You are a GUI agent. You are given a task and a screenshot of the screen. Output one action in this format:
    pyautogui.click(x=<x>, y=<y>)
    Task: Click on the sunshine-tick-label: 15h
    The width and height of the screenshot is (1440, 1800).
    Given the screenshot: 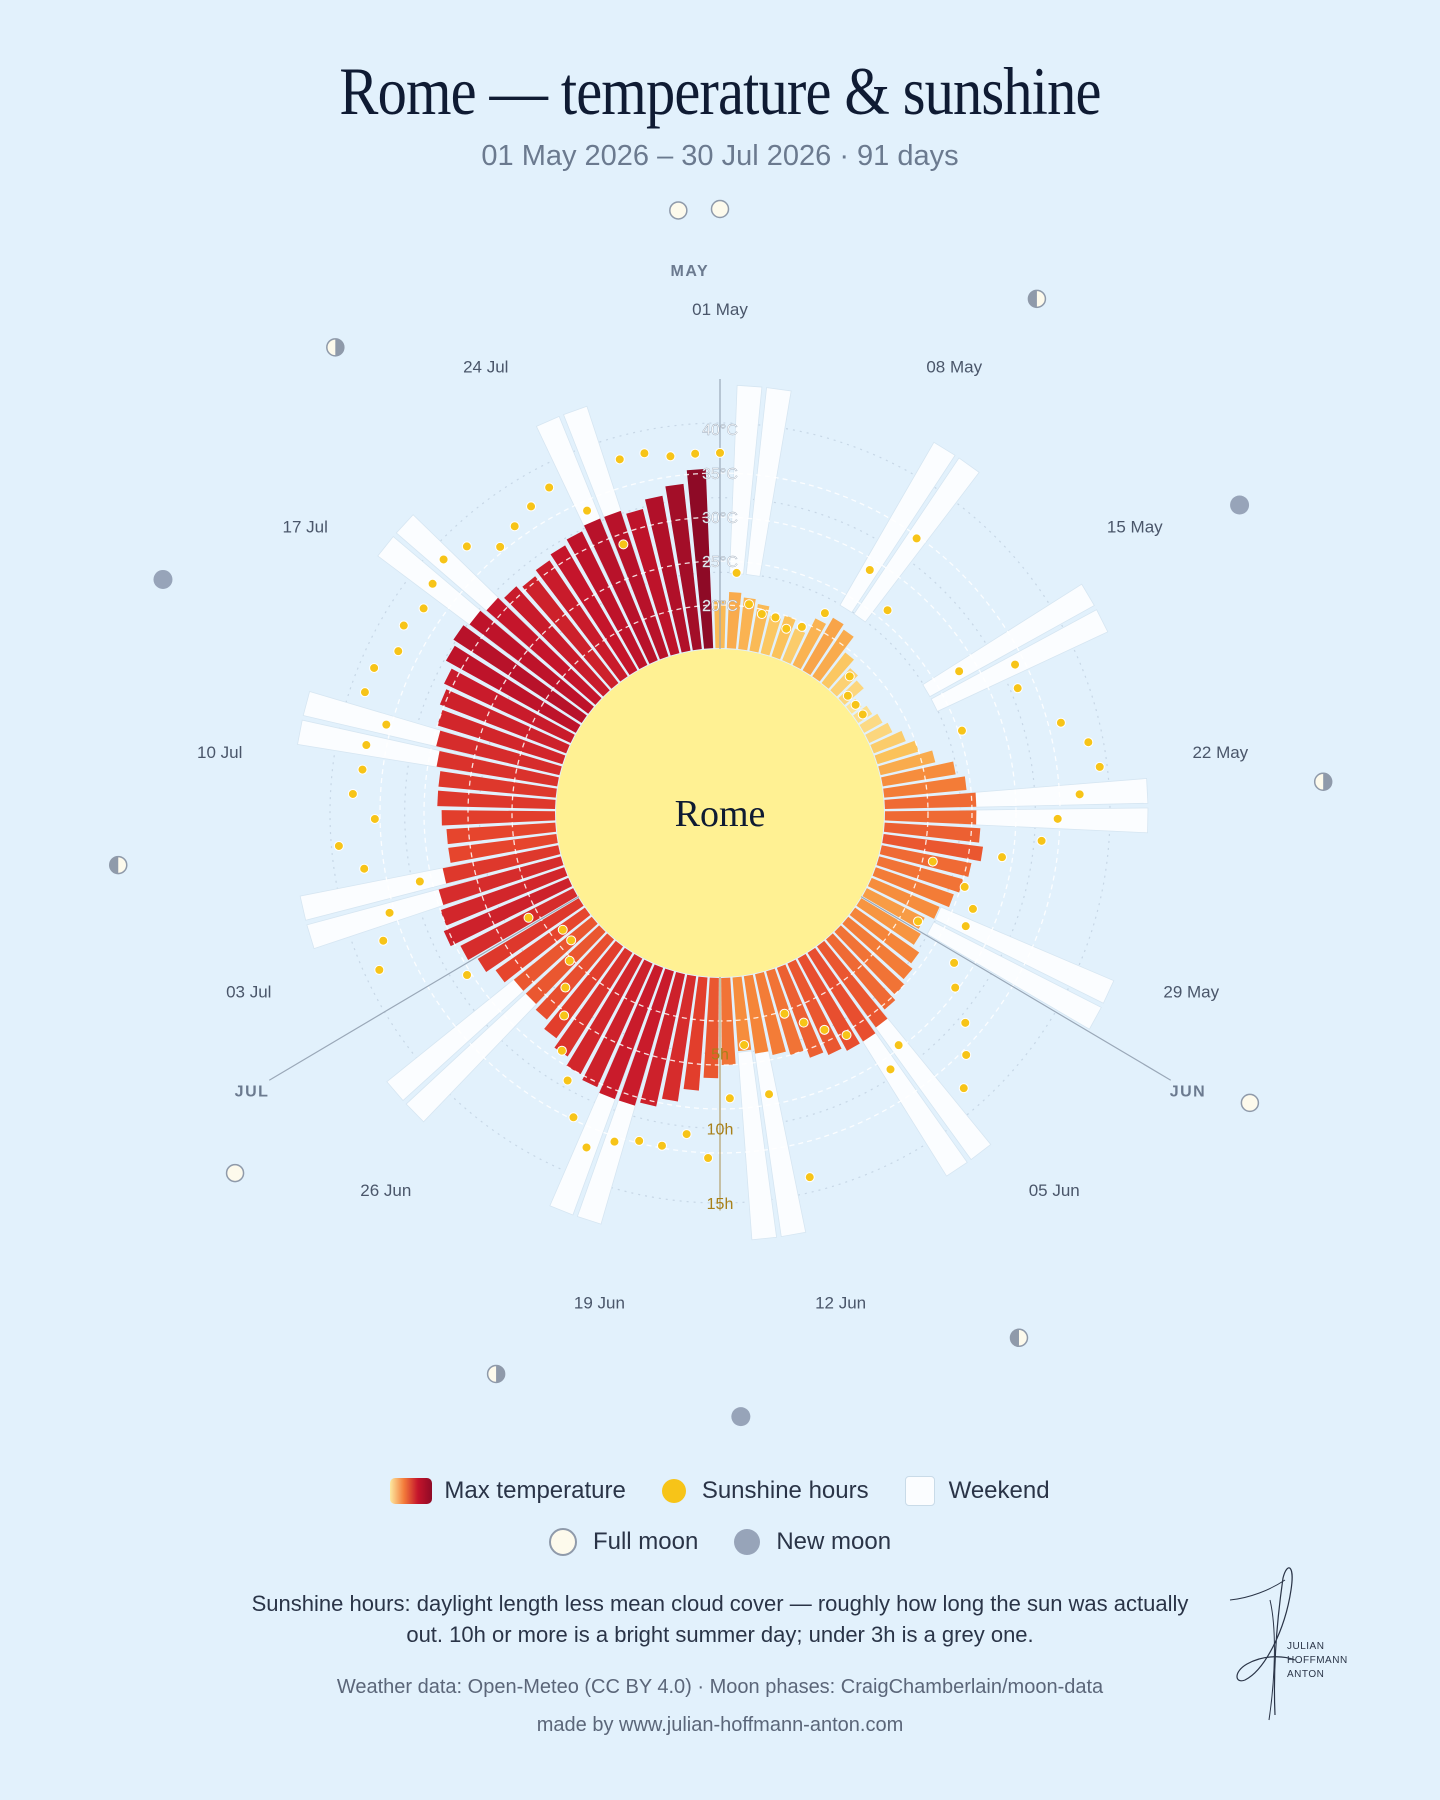 What is the action you would take?
    pyautogui.click(x=720, y=1204)
    